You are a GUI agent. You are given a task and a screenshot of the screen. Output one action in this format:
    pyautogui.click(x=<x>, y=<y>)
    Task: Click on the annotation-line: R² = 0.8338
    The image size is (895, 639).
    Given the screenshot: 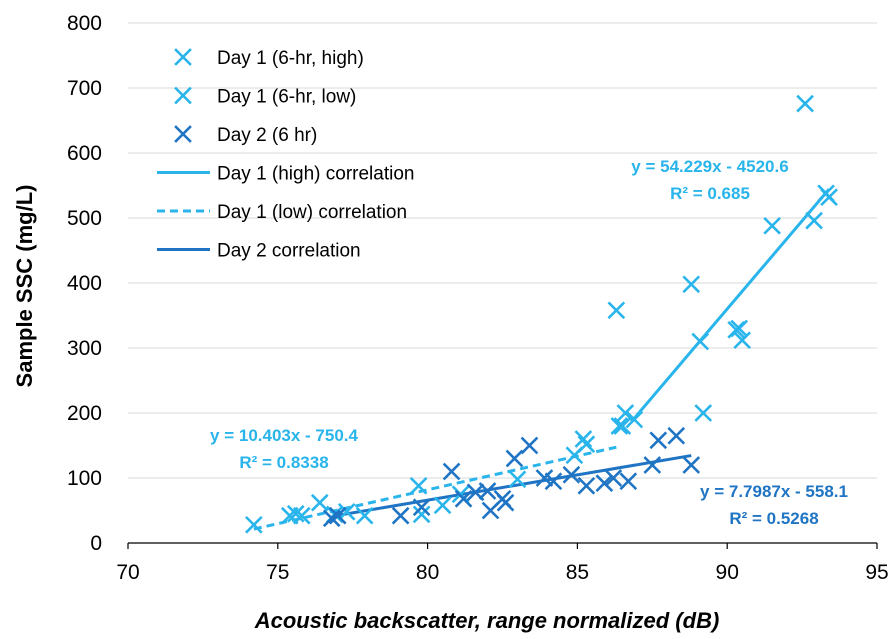 What is the action you would take?
    pyautogui.click(x=283, y=462)
    